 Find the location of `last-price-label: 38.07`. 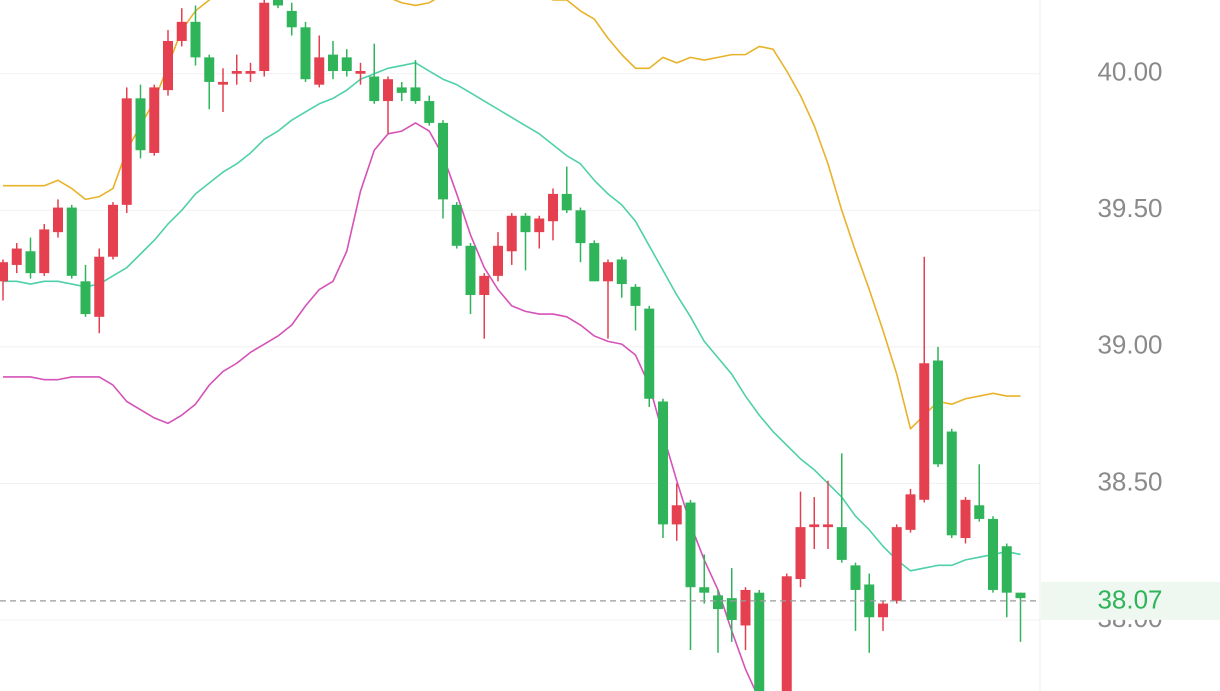

last-price-label: 38.07 is located at coordinates (1129, 600).